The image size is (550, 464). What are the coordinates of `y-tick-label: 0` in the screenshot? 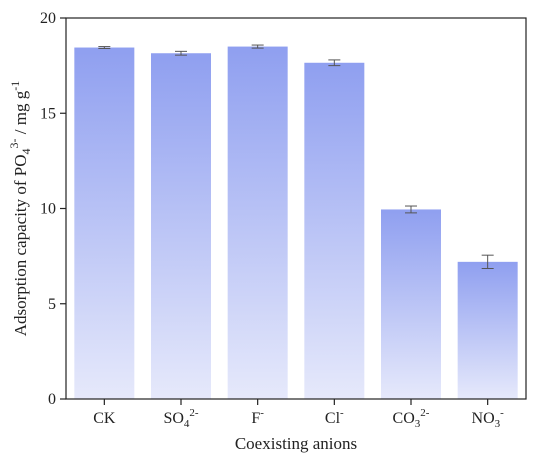 It's located at (52, 399).